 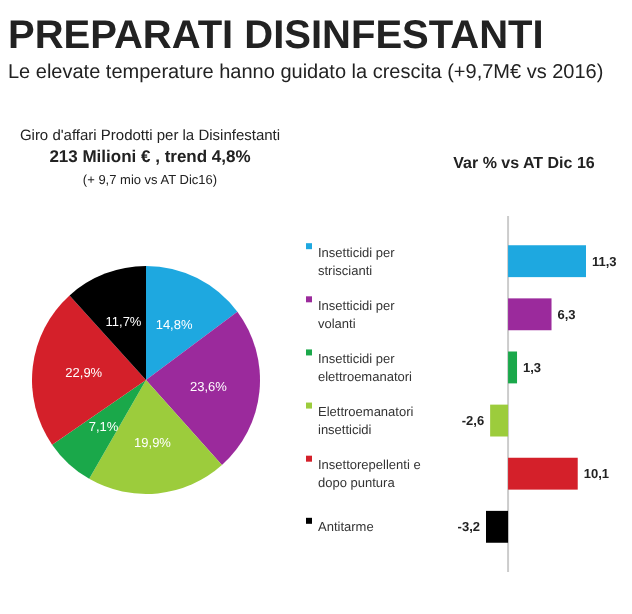 I want to click on chart-title: PREPARATI DISINFESTANTI, so click(x=276, y=36).